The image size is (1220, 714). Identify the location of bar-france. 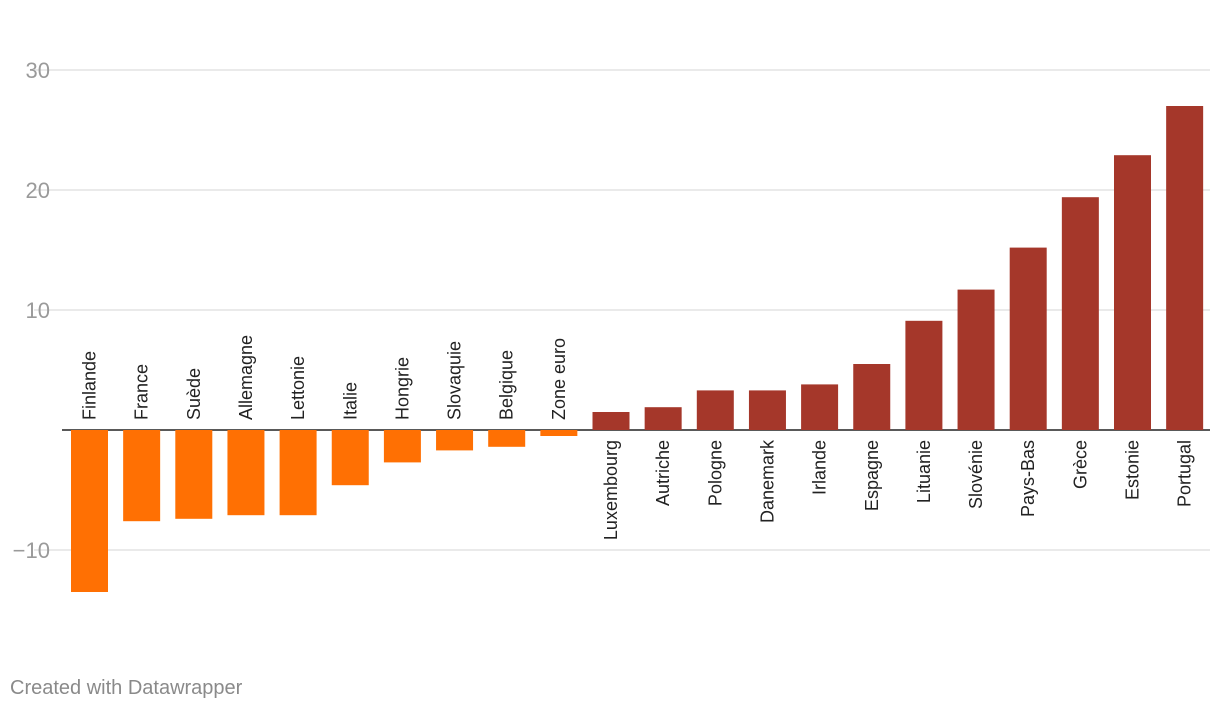
(142, 476).